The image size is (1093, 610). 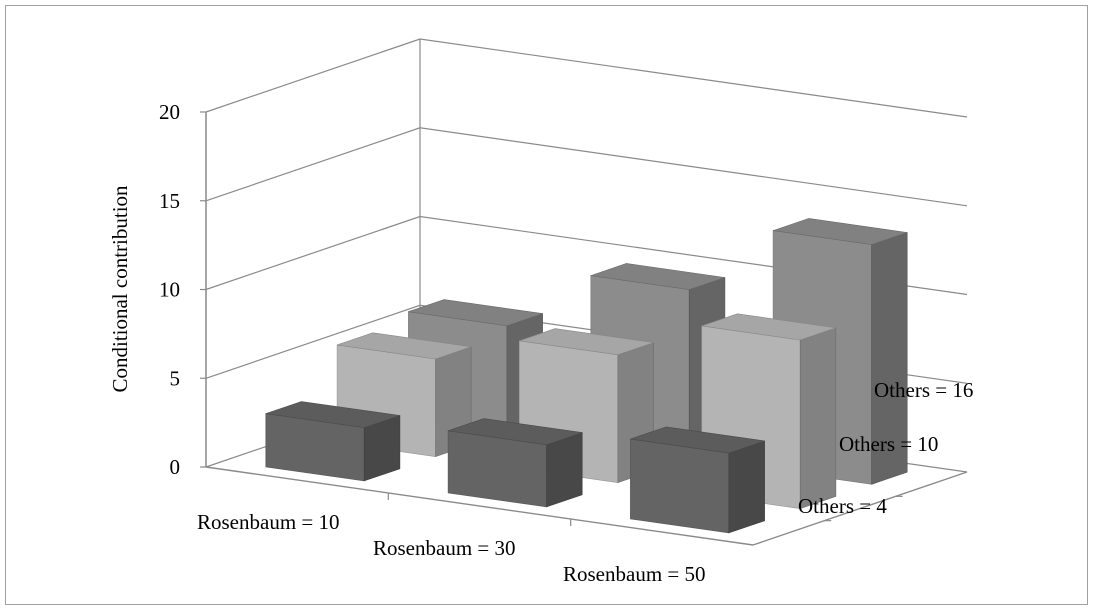 I want to click on x-axis-line, so click(x=479, y=506).